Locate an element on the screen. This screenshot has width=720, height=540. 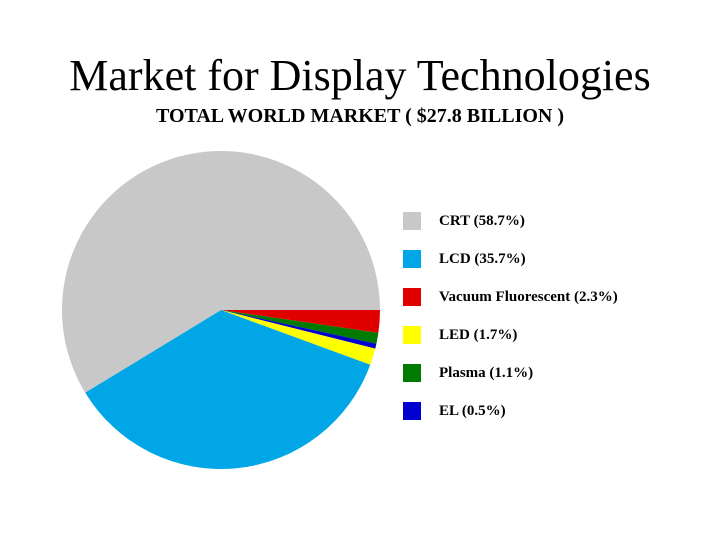
legend-swatch-plasma is located at coordinates (412, 373).